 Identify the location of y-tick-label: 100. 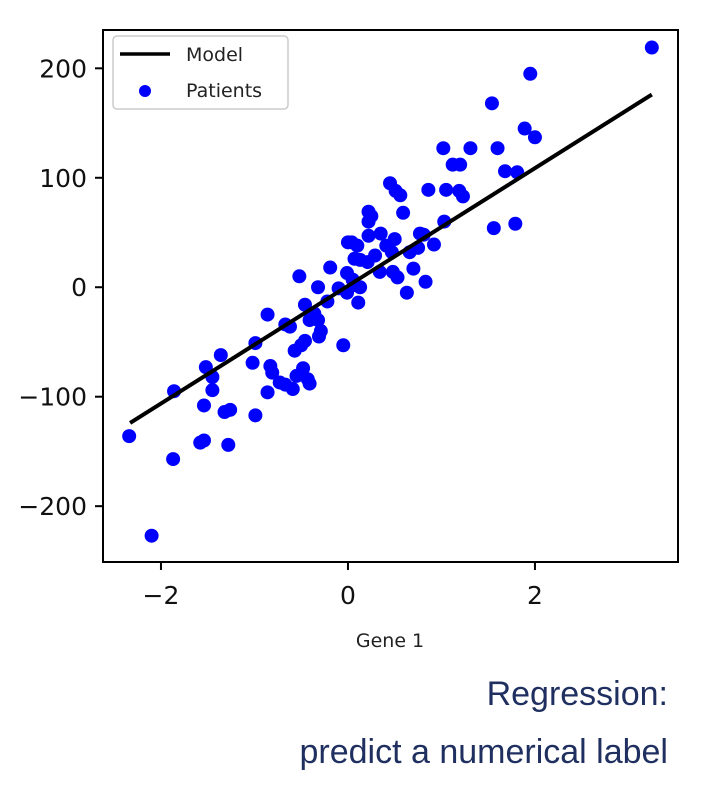
(63, 178).